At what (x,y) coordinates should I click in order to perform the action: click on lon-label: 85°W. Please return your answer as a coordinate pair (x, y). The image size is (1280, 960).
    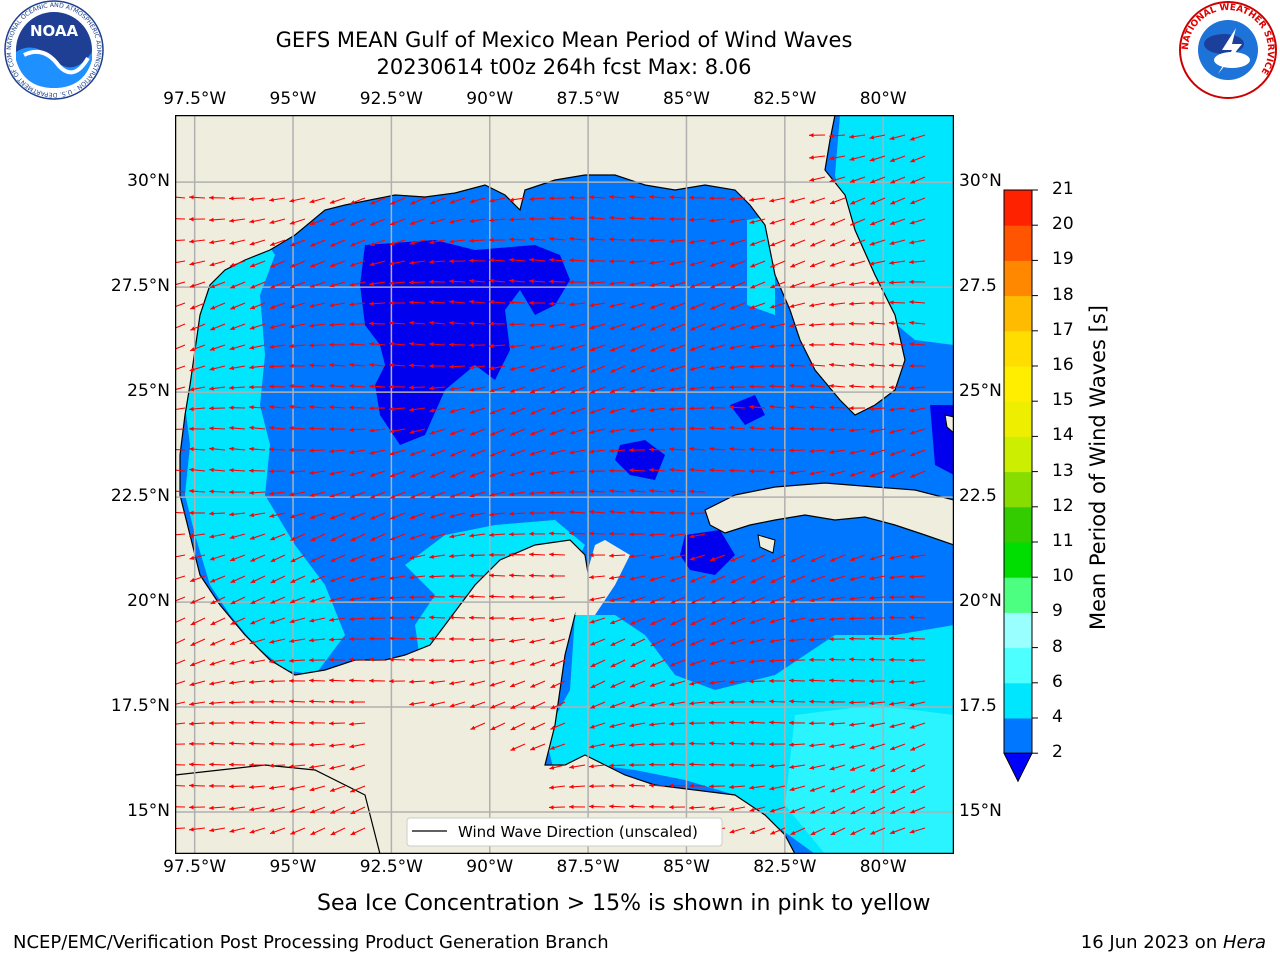
    Looking at the image, I should click on (686, 867).